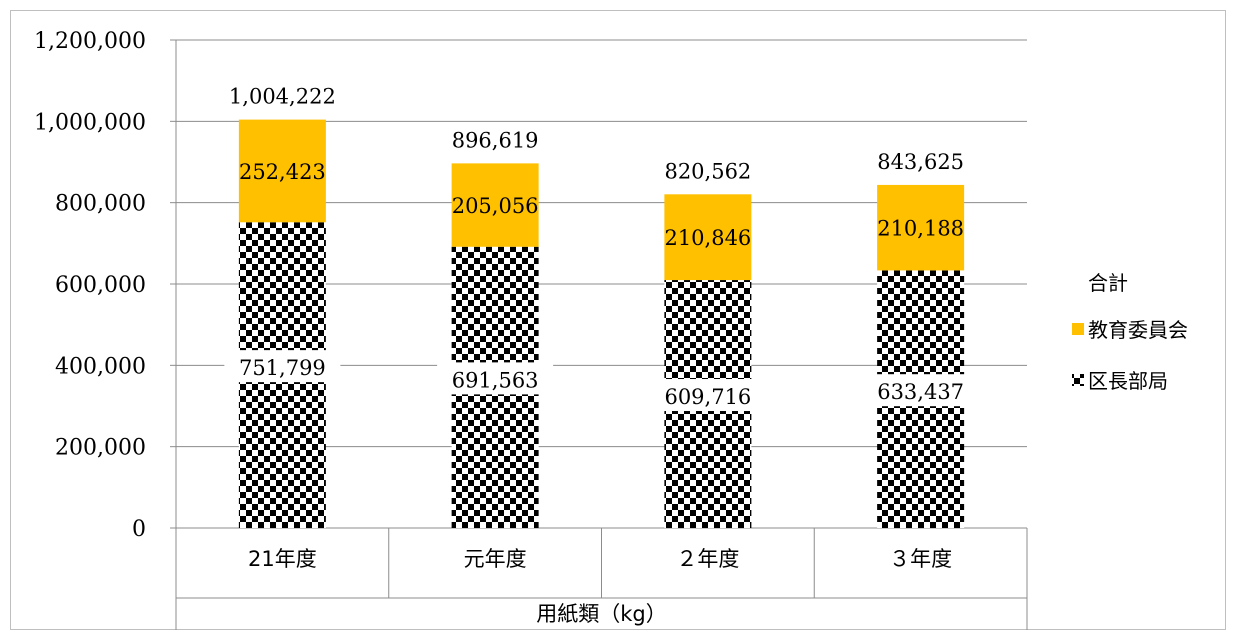  I want to click on y-tick-label: 200,000, so click(100, 448).